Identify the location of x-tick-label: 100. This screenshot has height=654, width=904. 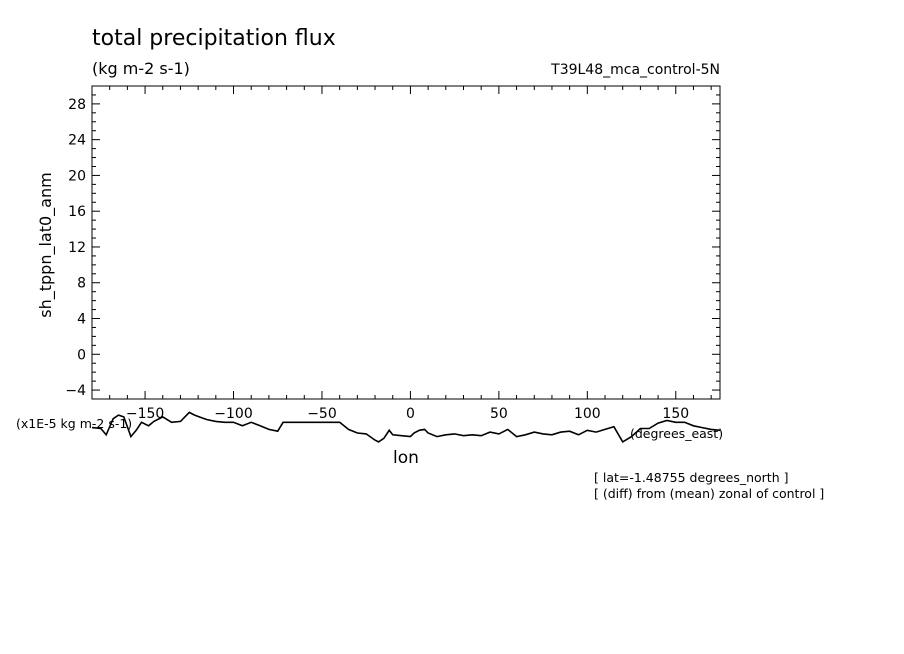
(587, 414).